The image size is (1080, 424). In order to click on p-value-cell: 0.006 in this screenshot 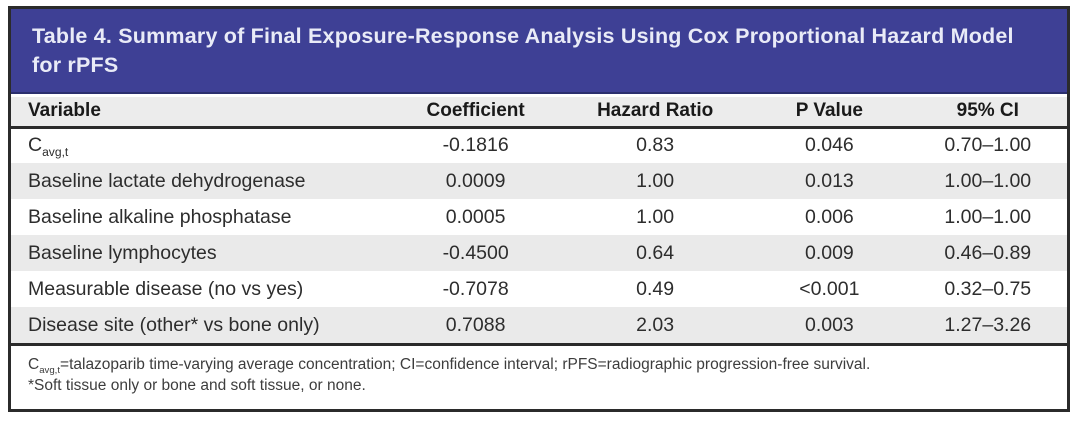, I will do `click(829, 216)`.